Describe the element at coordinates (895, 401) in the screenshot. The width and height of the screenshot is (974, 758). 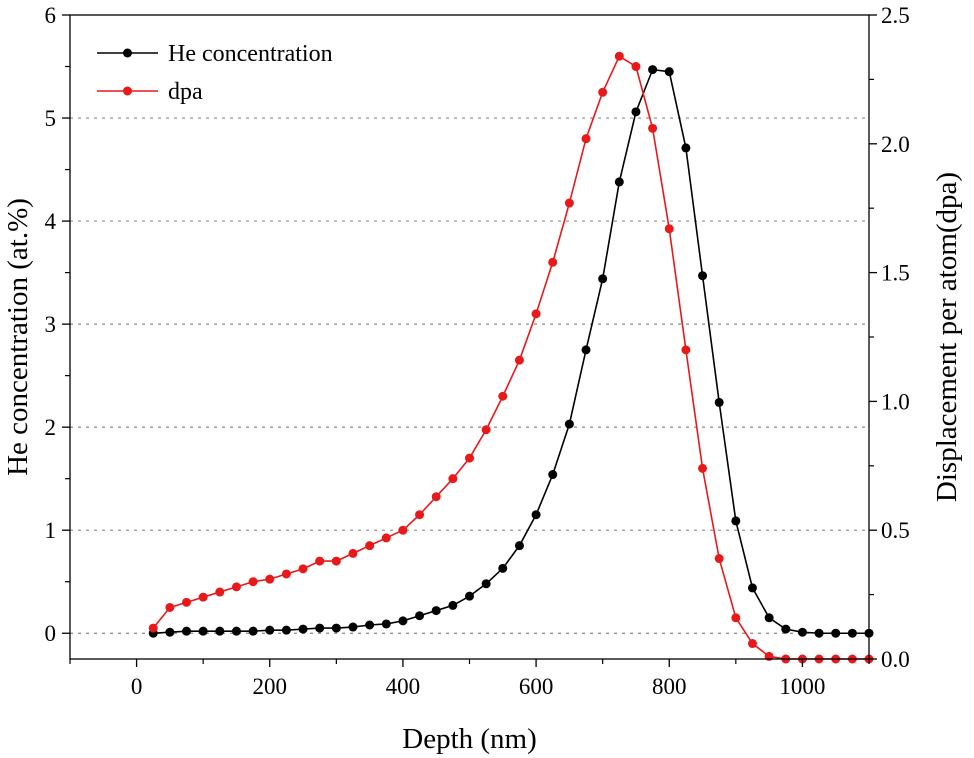
I see `y2-tick-label: 1.0` at that location.